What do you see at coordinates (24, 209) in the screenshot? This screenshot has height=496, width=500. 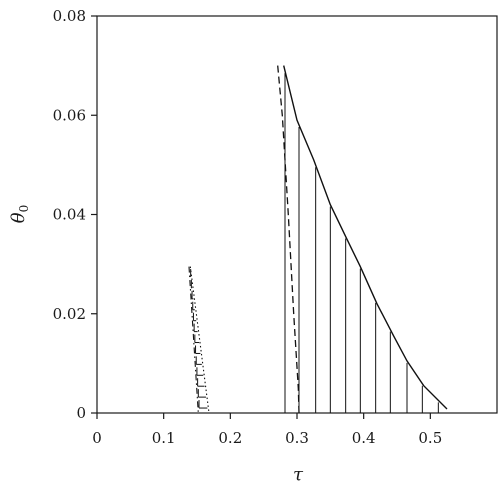 I see `y-axis-label-subscript: 0` at bounding box center [24, 209].